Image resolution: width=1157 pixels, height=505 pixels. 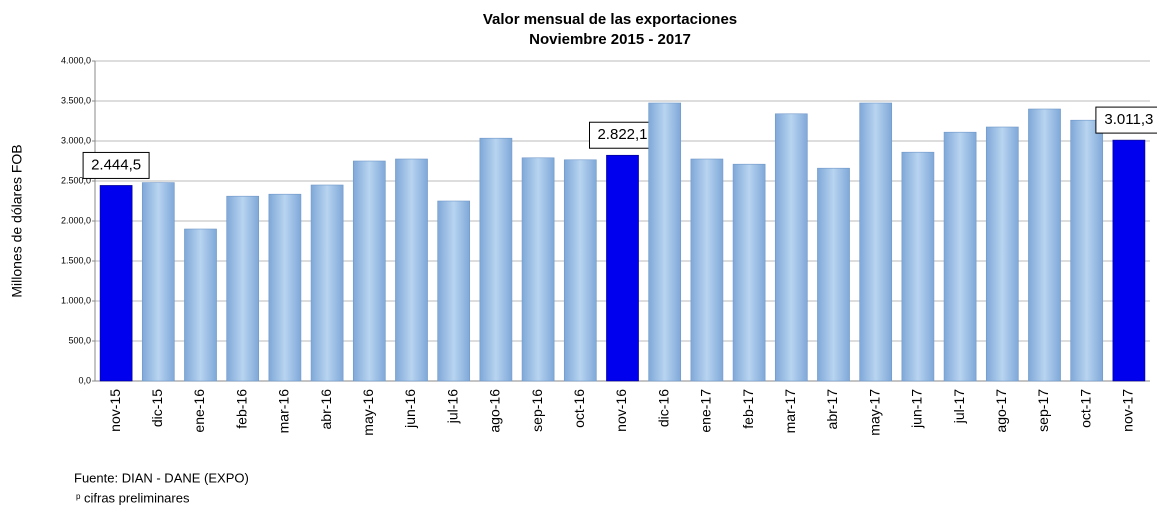 What do you see at coordinates (326, 409) in the screenshot?
I see `x-tick-label: abr-16` at bounding box center [326, 409].